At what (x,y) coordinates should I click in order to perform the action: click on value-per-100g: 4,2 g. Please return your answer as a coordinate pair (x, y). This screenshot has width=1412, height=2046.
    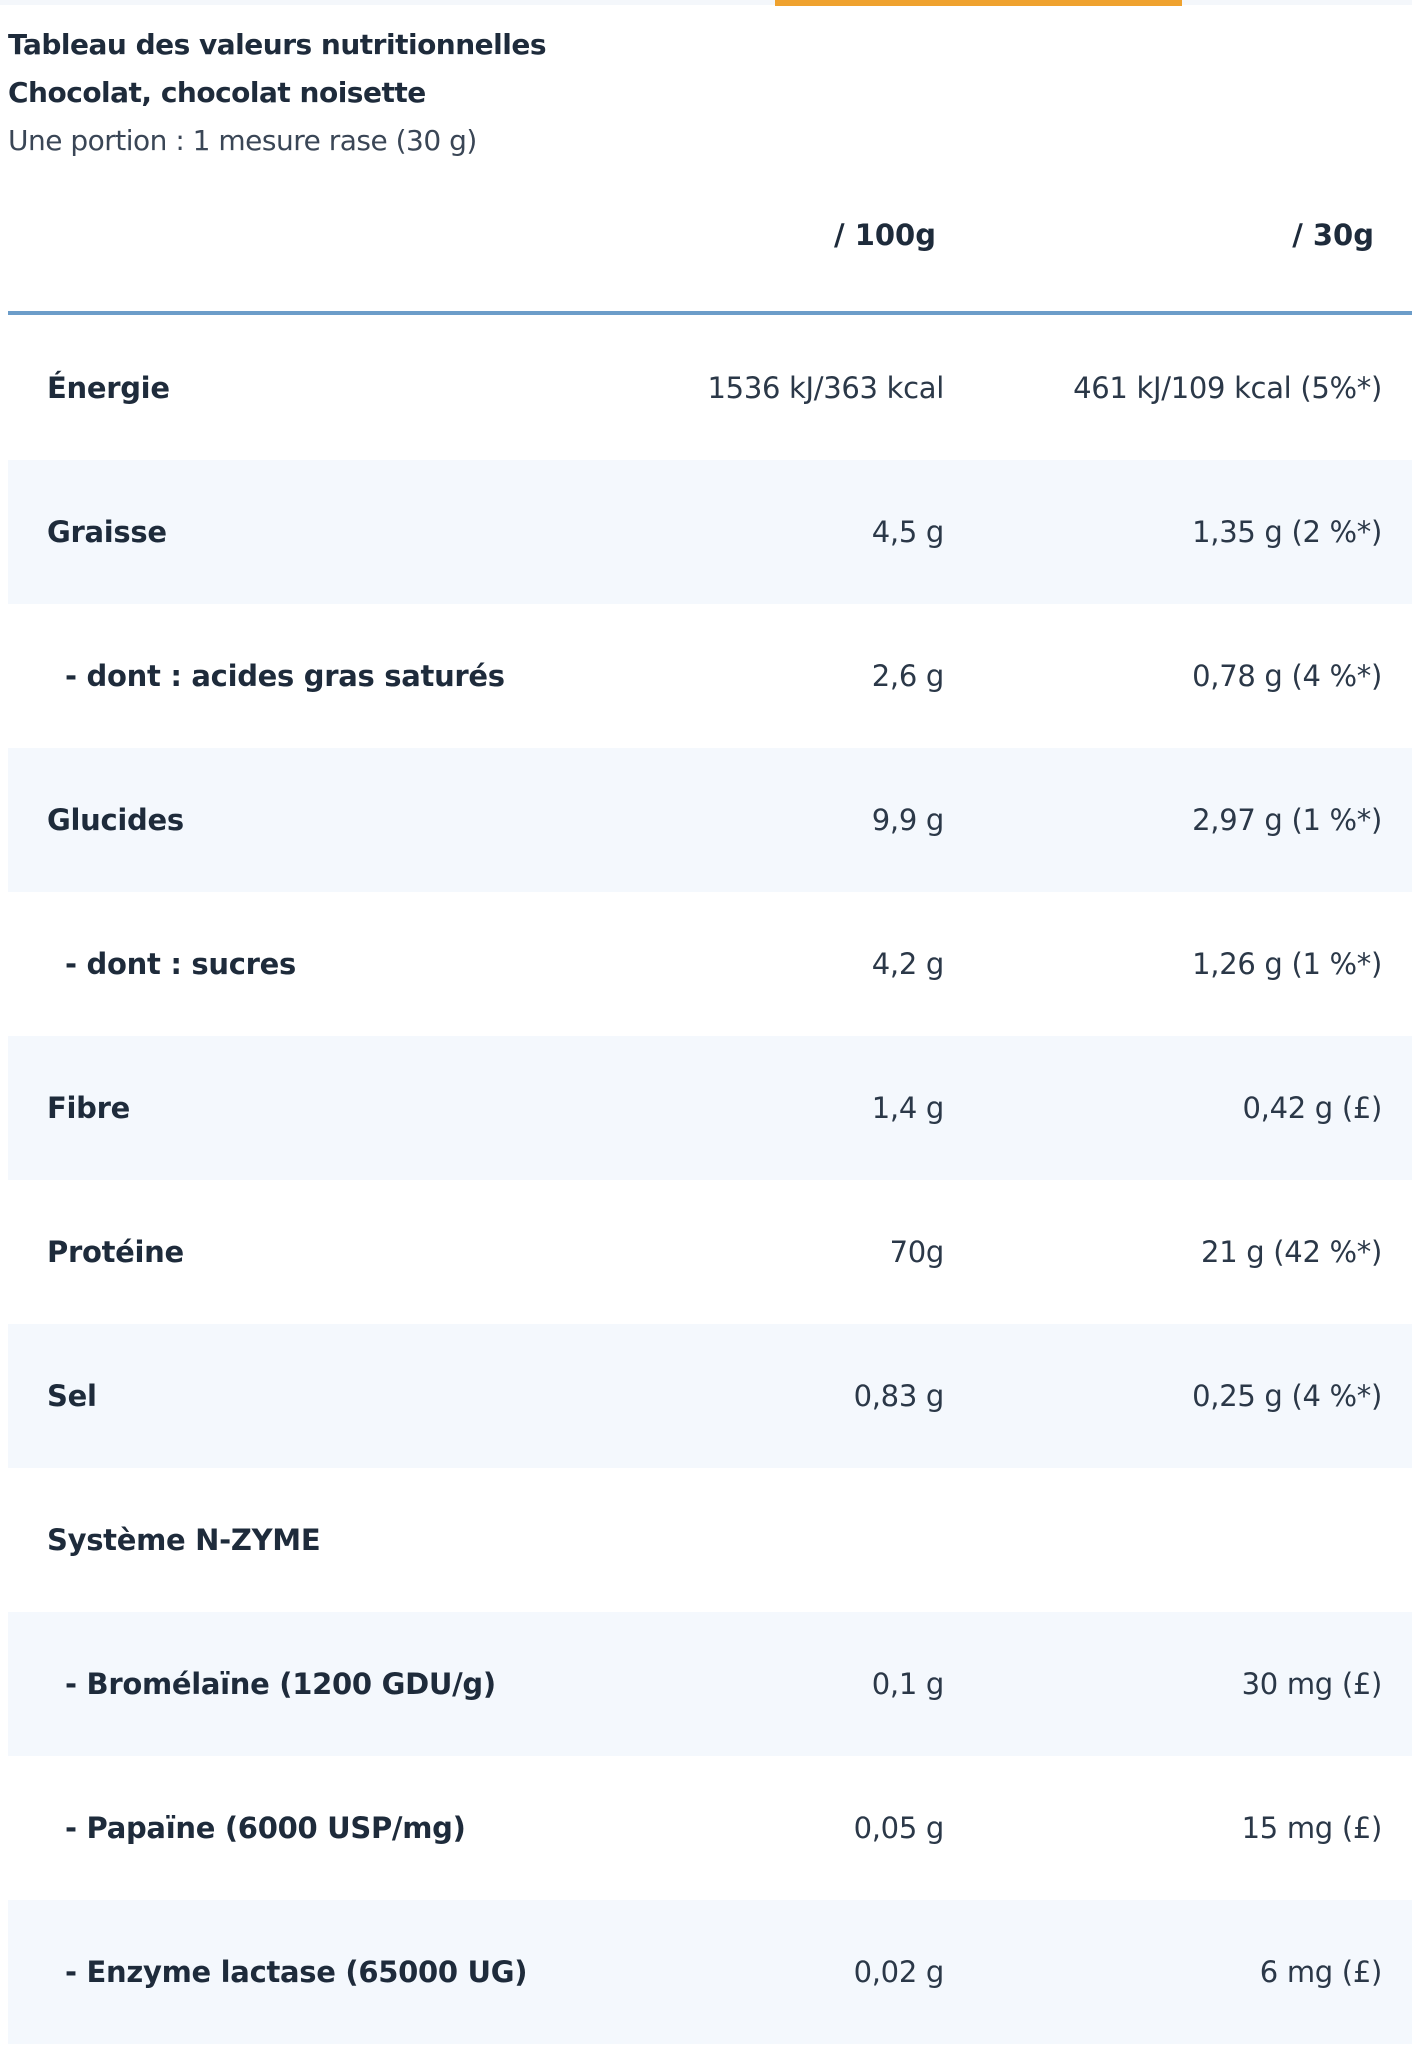
    Looking at the image, I should click on (908, 964).